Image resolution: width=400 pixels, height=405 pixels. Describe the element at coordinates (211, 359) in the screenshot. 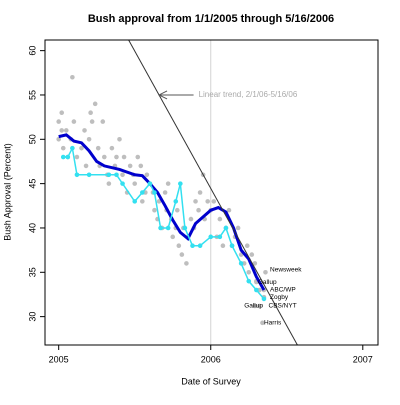

I see `x-tick-label: 2006` at that location.